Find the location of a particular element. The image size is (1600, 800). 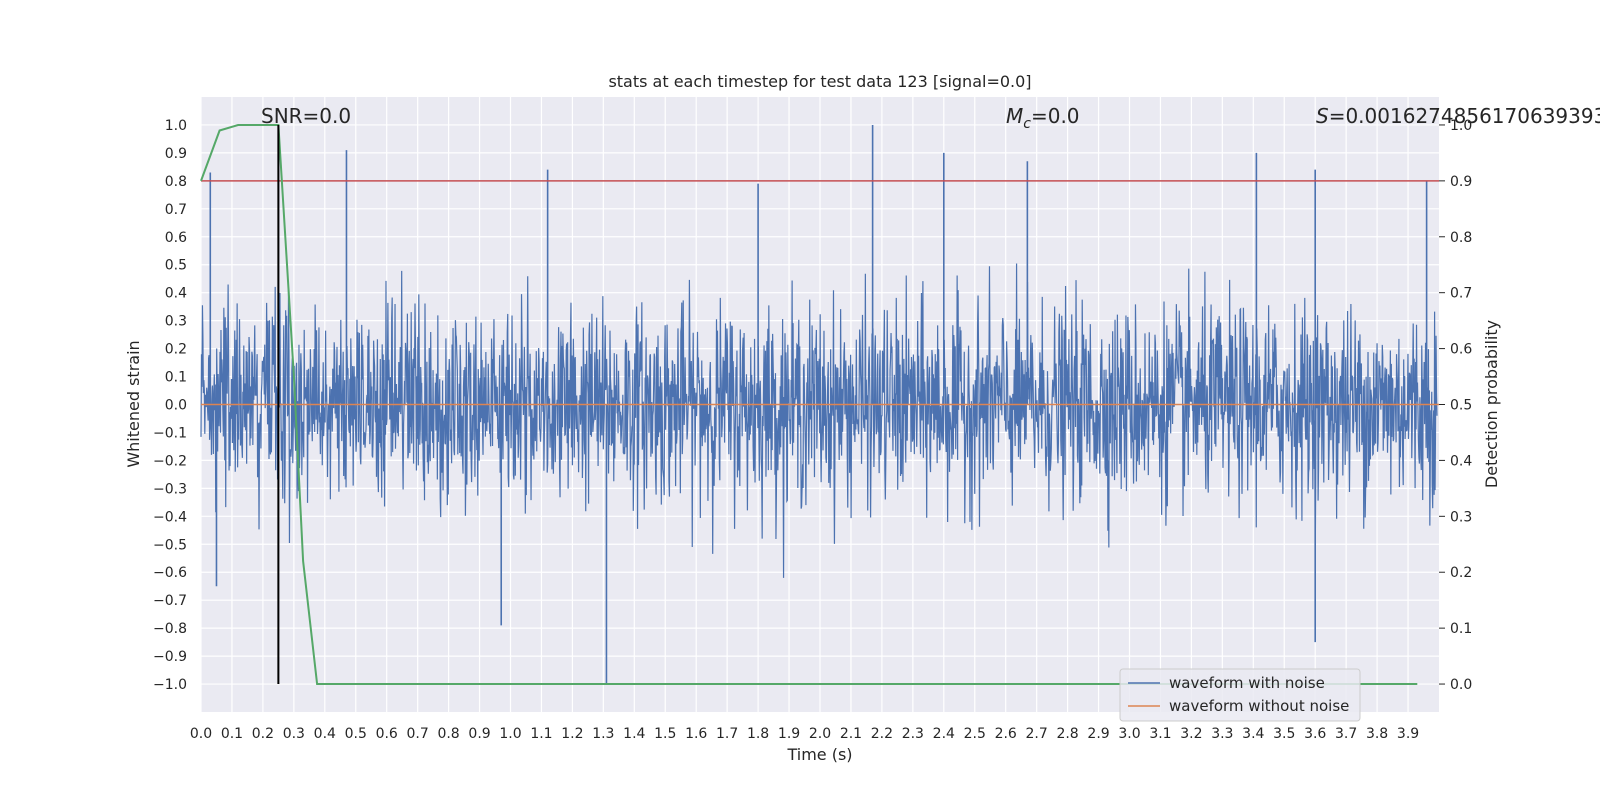

x-tick-label: 2.0 is located at coordinates (820, 734).